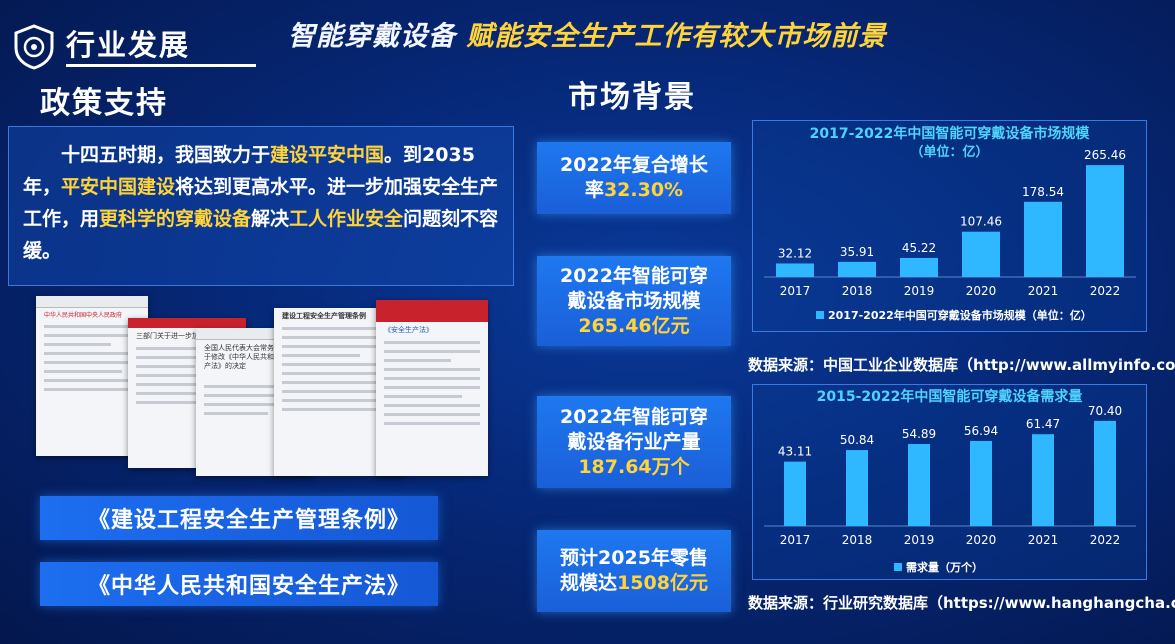 The width and height of the screenshot is (1175, 644). I want to click on stat-label: 预计2025年零售, so click(634, 558).